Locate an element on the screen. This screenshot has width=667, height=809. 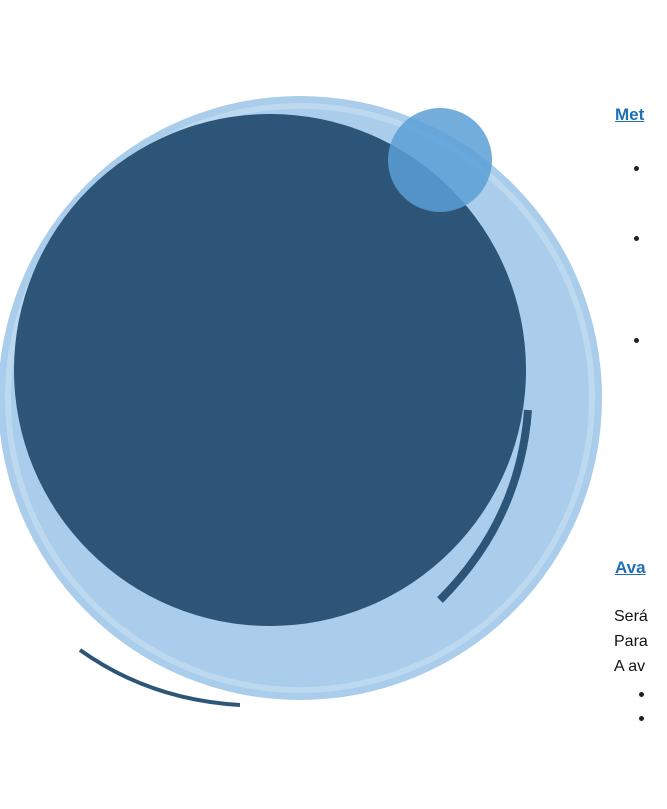
section-heading: Met is located at coordinates (630, 114).